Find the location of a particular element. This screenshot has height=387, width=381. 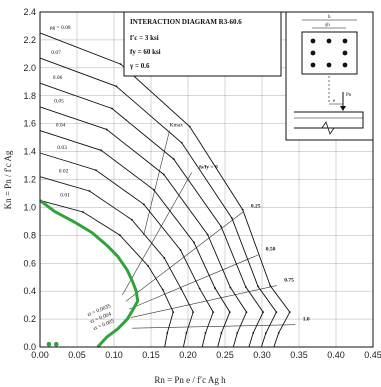

inset-ecc-label: e is located at coordinates (334, 101).